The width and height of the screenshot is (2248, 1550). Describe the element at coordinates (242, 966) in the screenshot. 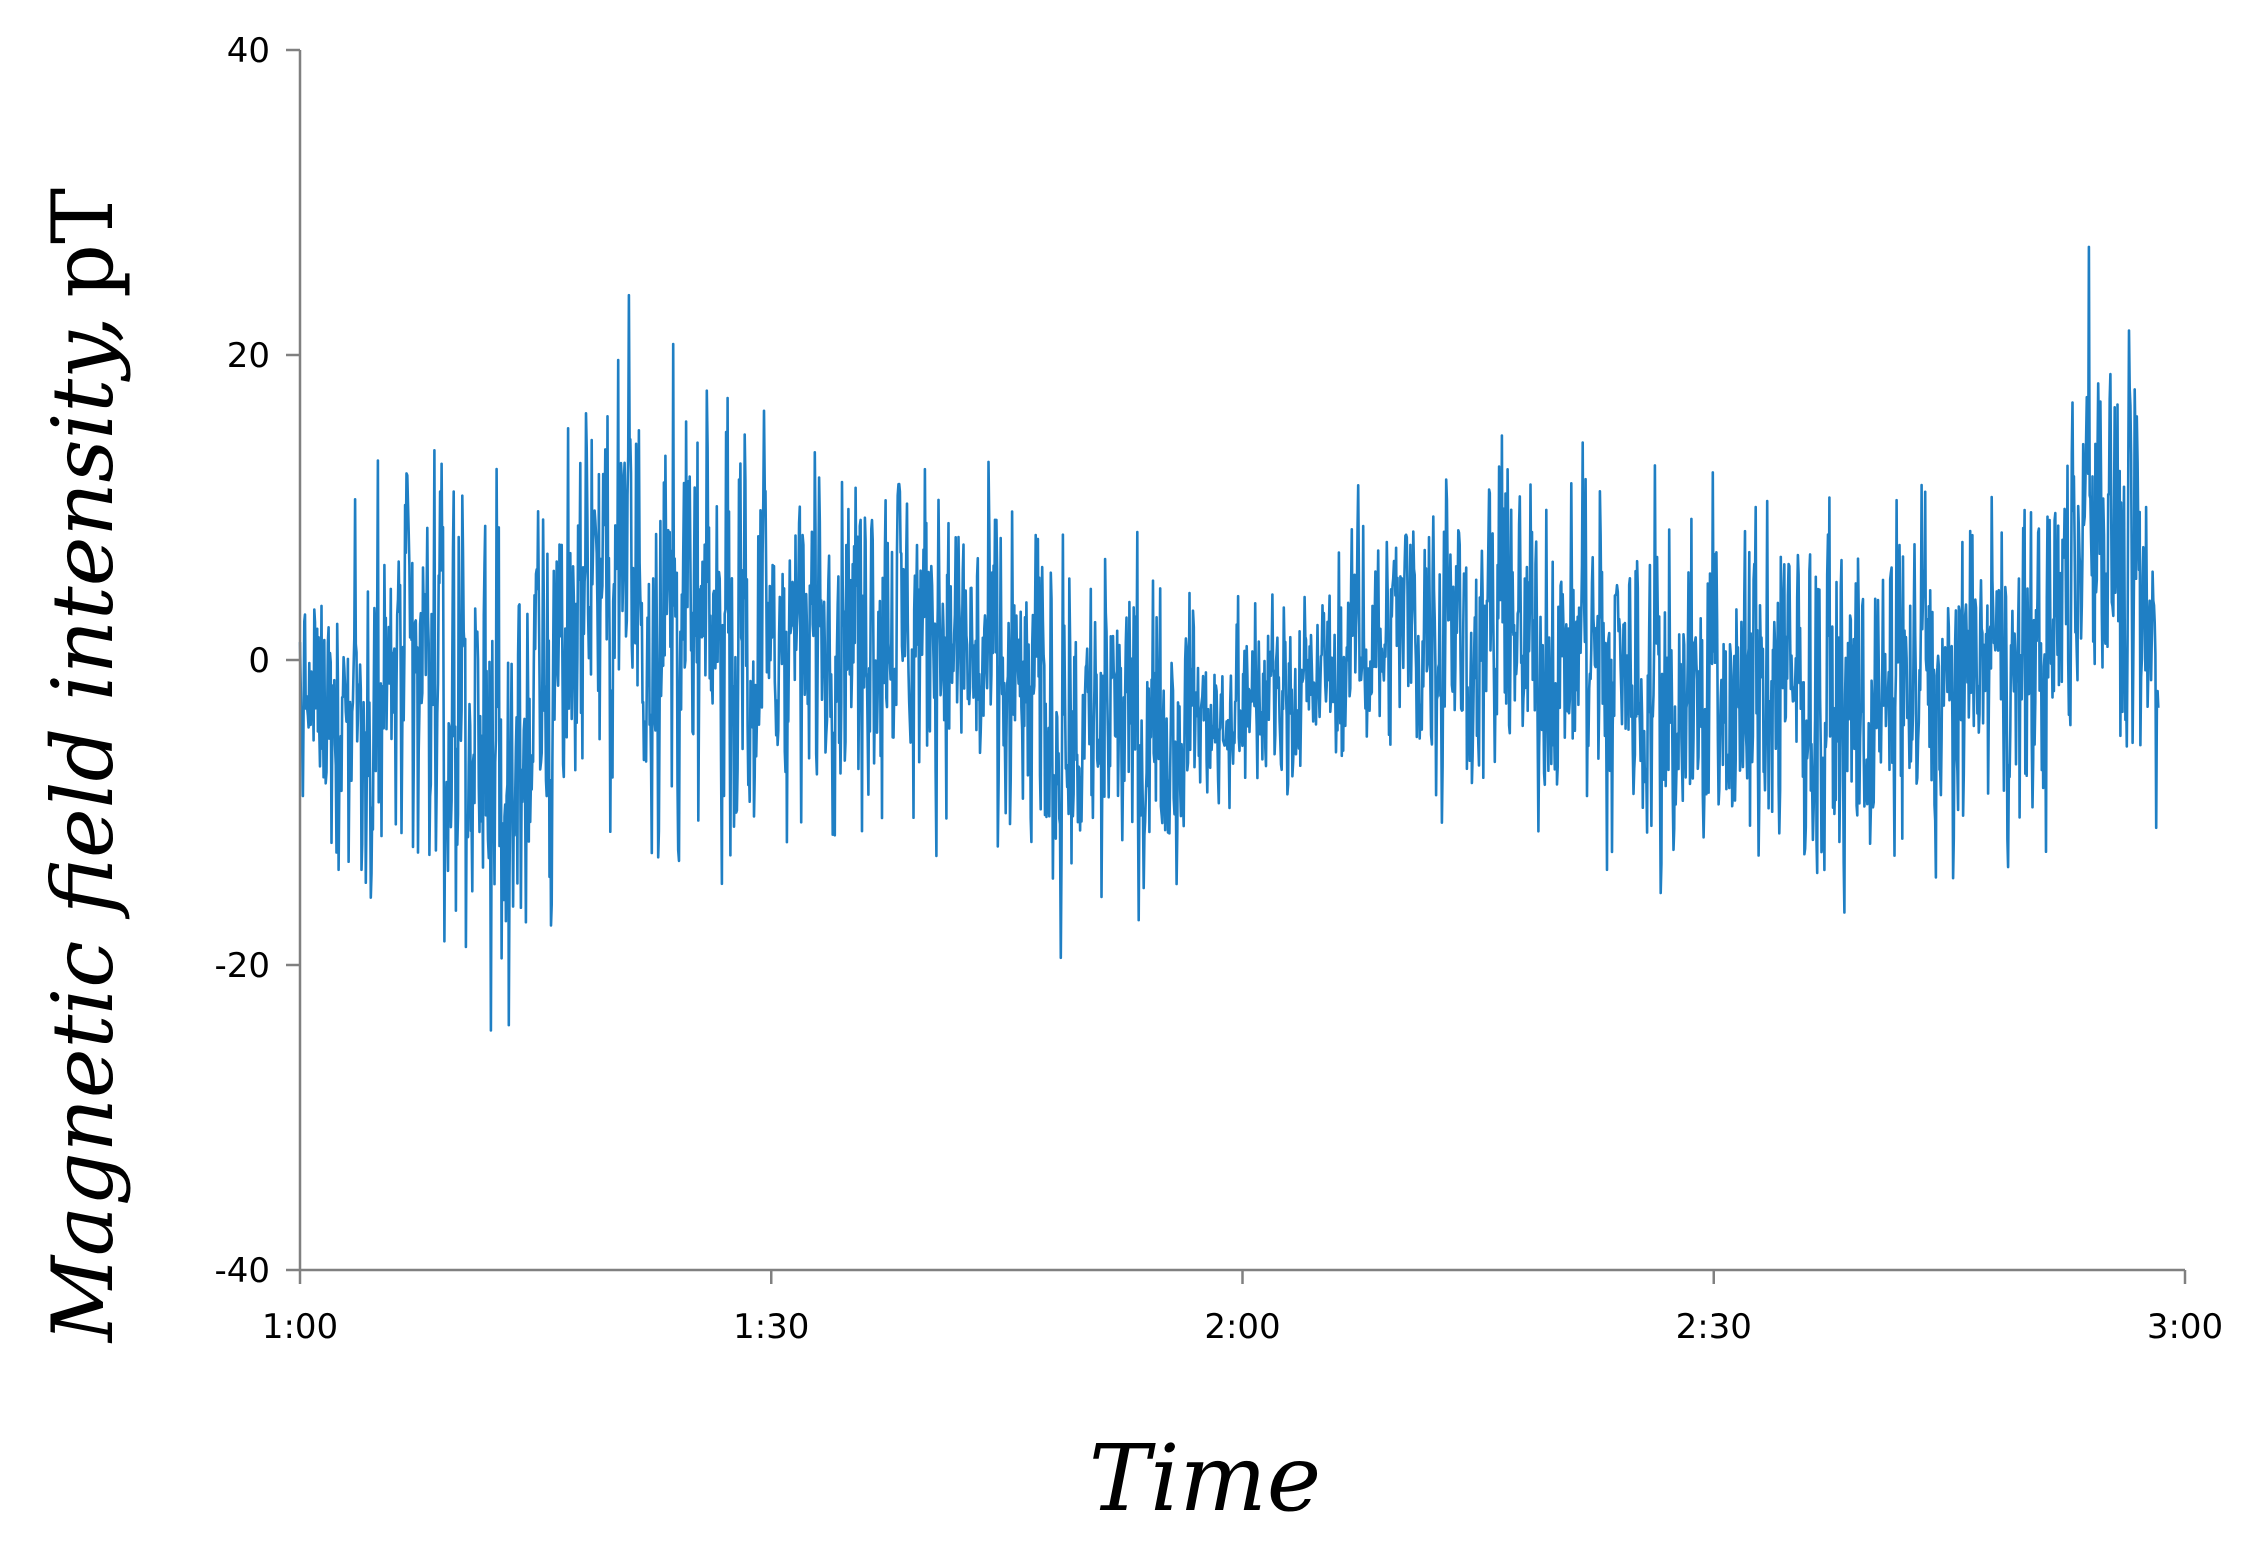

I see `y-tick-label: -20` at that location.